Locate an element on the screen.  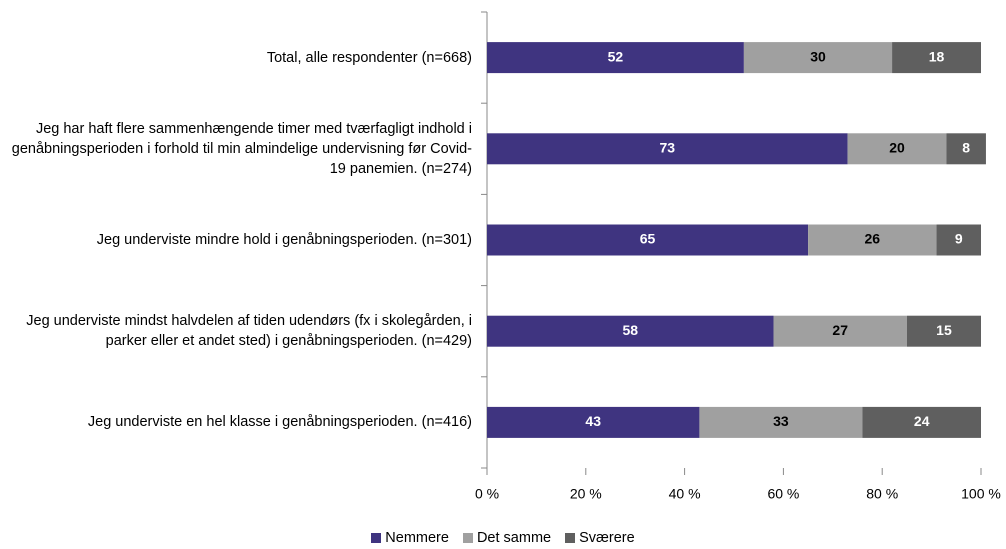
category-label: Total, alle respondenter (n=668) is located at coordinates (369, 57).